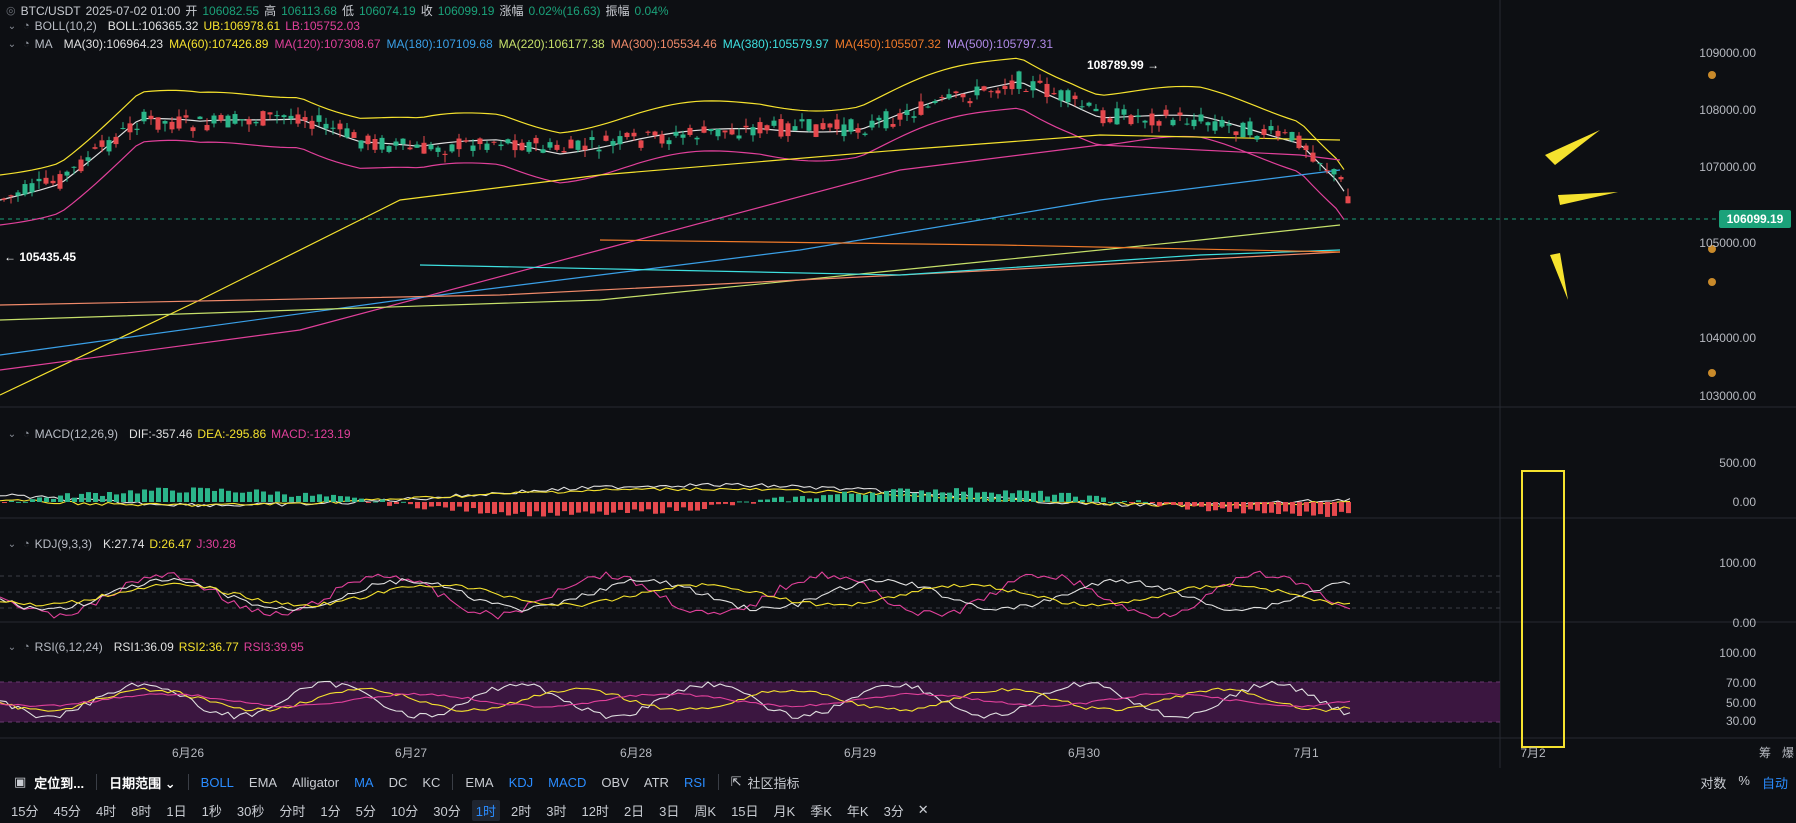 This screenshot has height=823, width=1796. What do you see at coordinates (364, 782) in the screenshot?
I see `indicator-toggle-ma: MA` at bounding box center [364, 782].